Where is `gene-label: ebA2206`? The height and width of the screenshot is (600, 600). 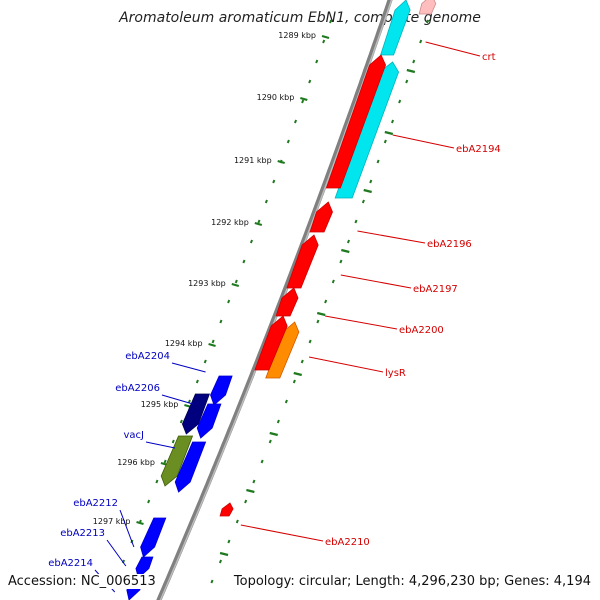 gene-label: ebA2206 is located at coordinates (137, 388).